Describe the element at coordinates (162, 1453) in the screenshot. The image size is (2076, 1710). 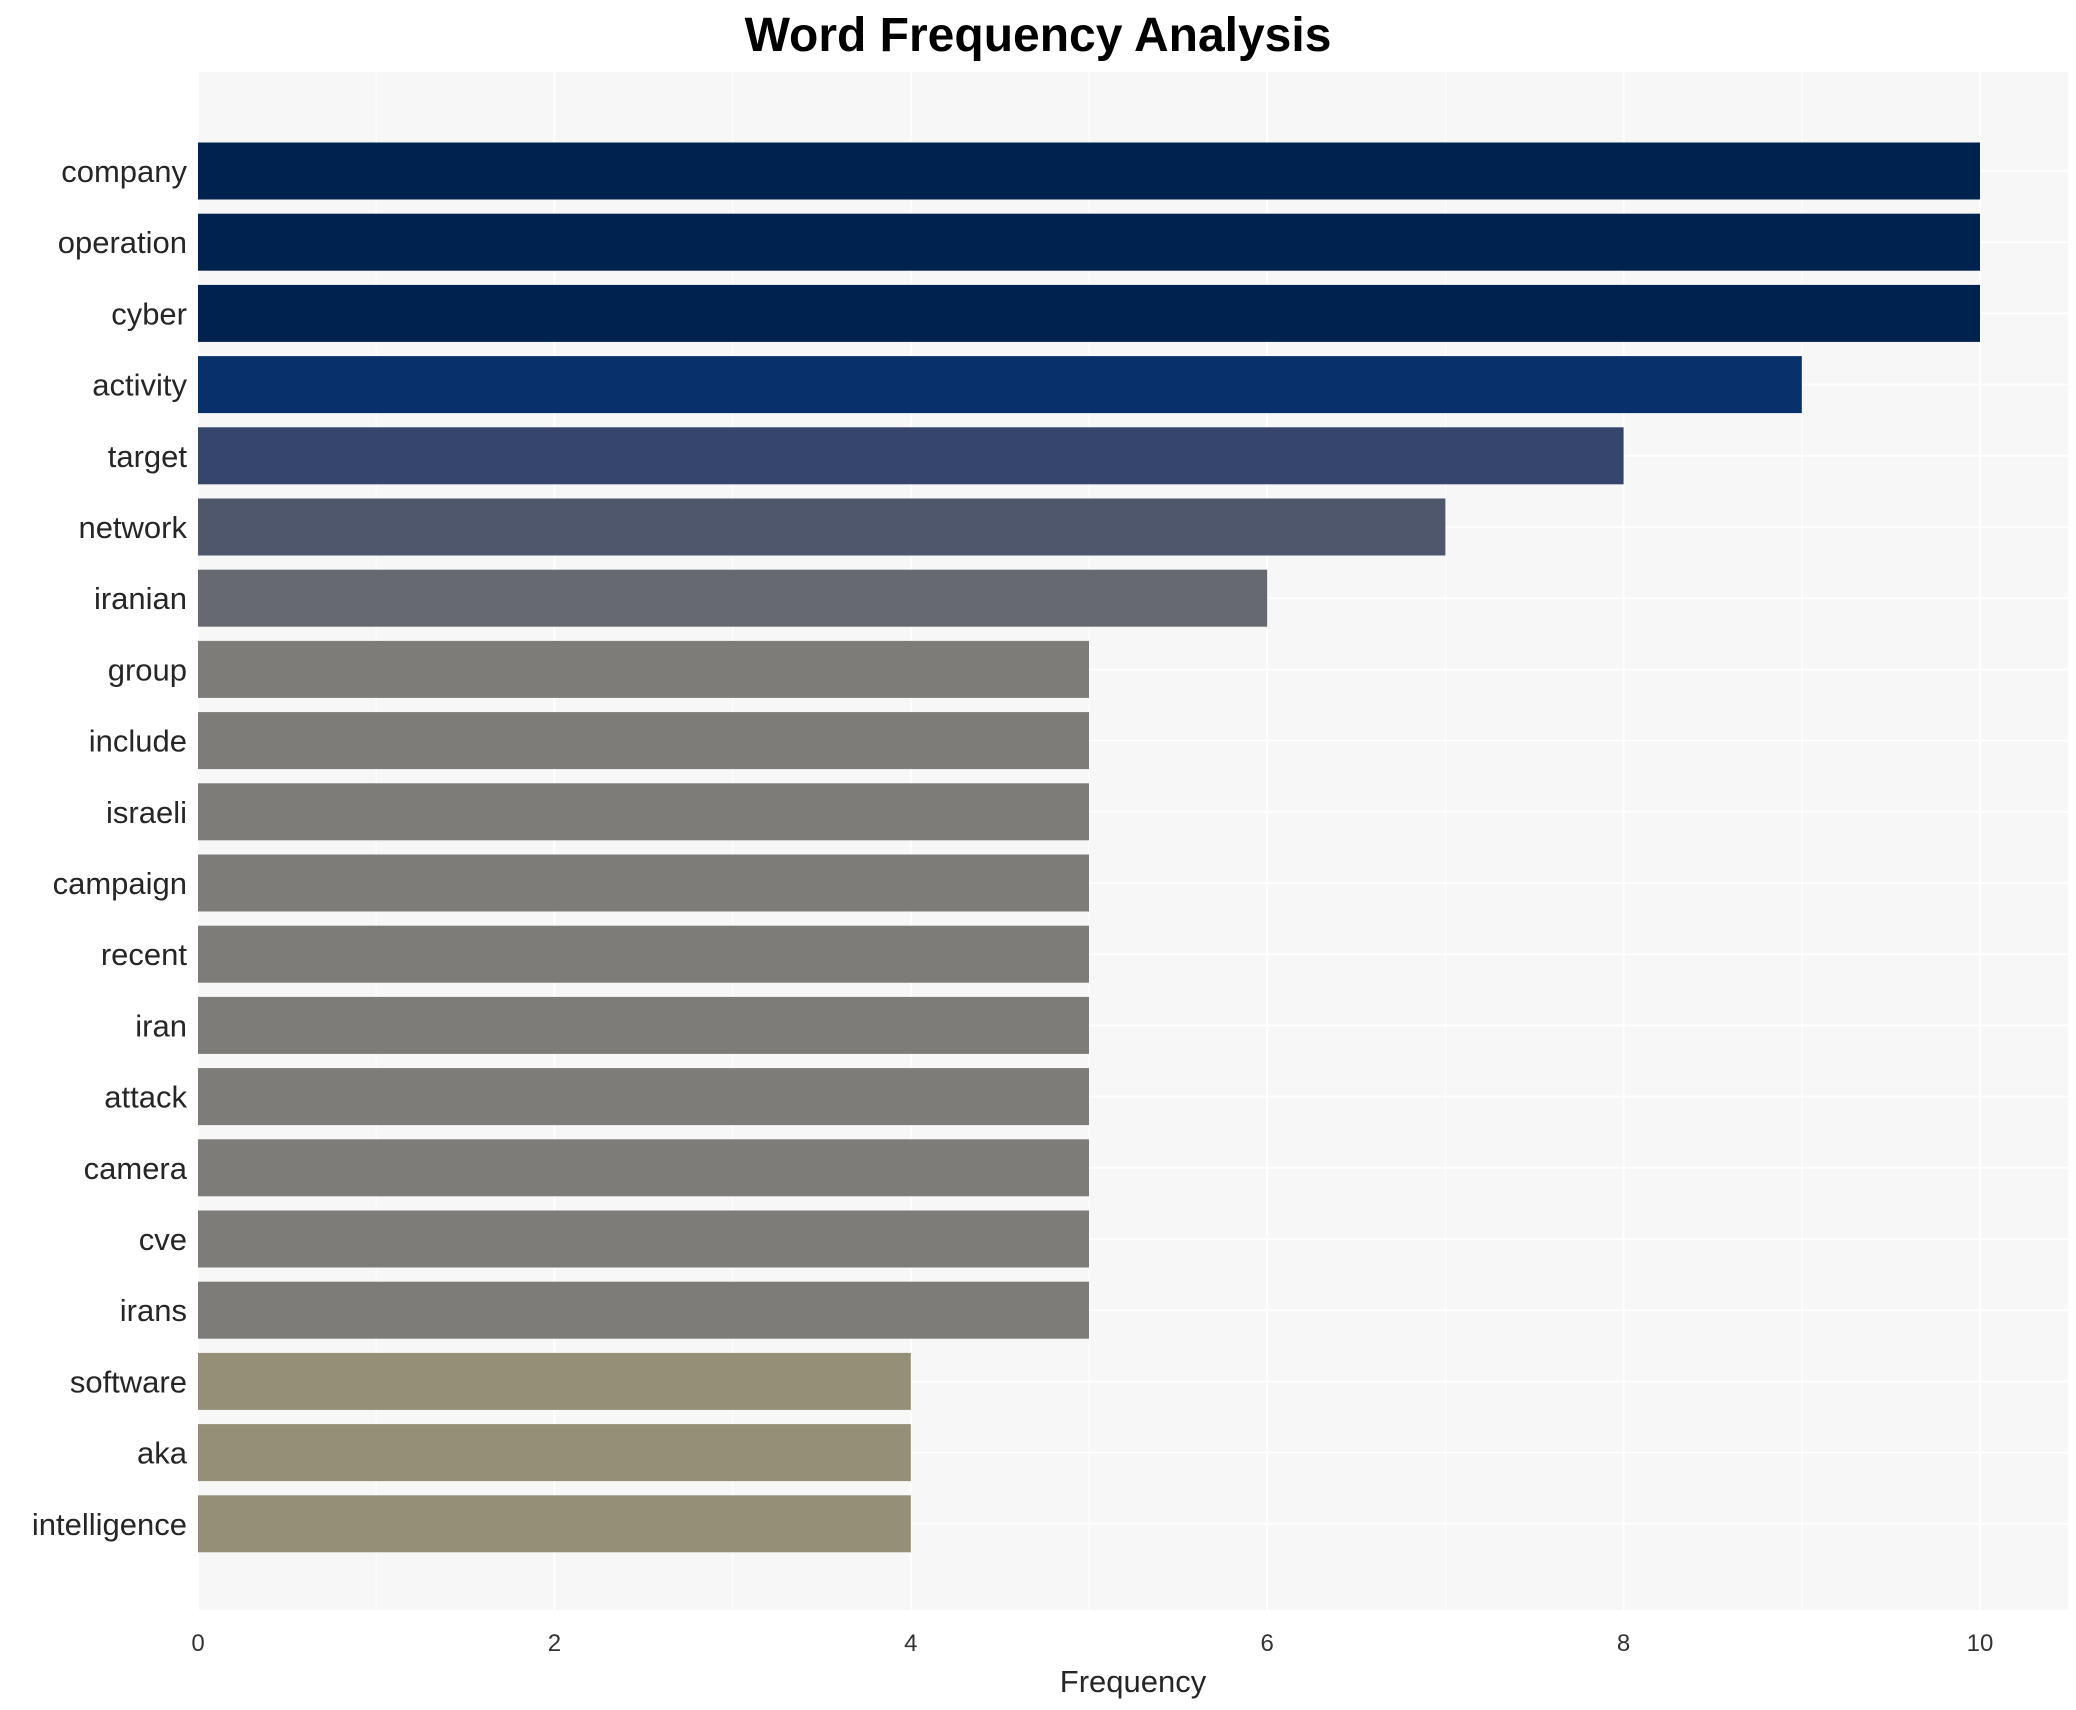
I see `category-label-aka: aka` at that location.